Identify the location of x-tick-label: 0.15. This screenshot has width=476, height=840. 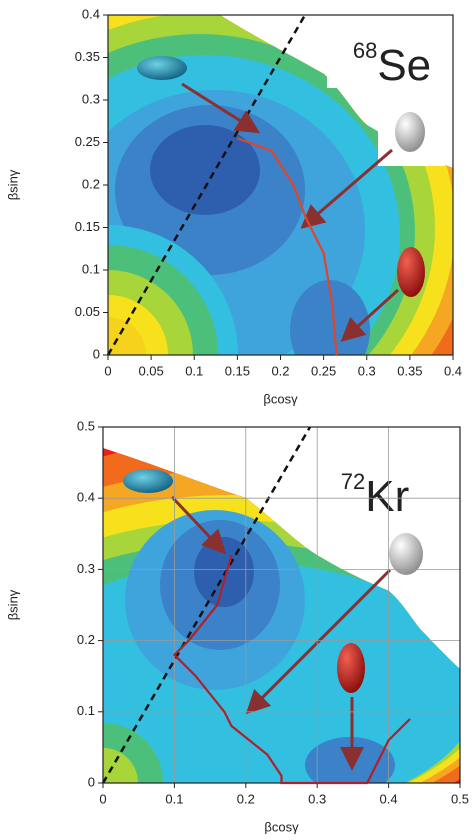
(237, 370).